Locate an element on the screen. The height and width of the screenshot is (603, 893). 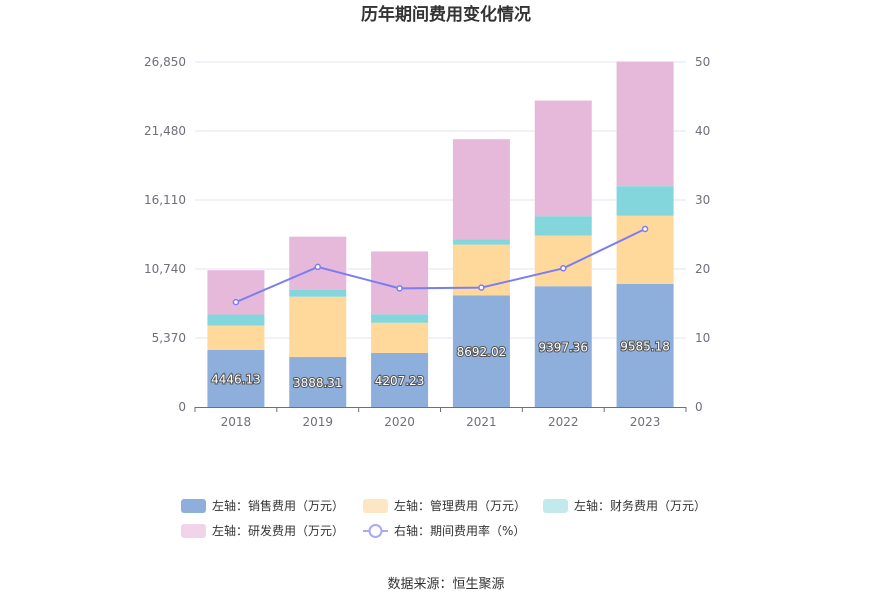
legend-item: 左轴：管理费用（万元） is located at coordinates (444, 505).